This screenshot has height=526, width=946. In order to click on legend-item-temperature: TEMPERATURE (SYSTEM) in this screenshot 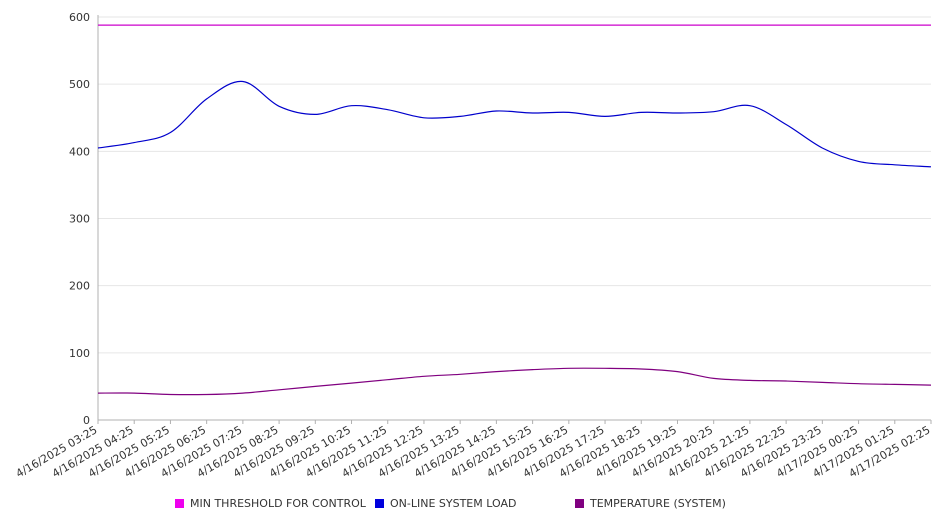, I will do `click(650, 503)`.